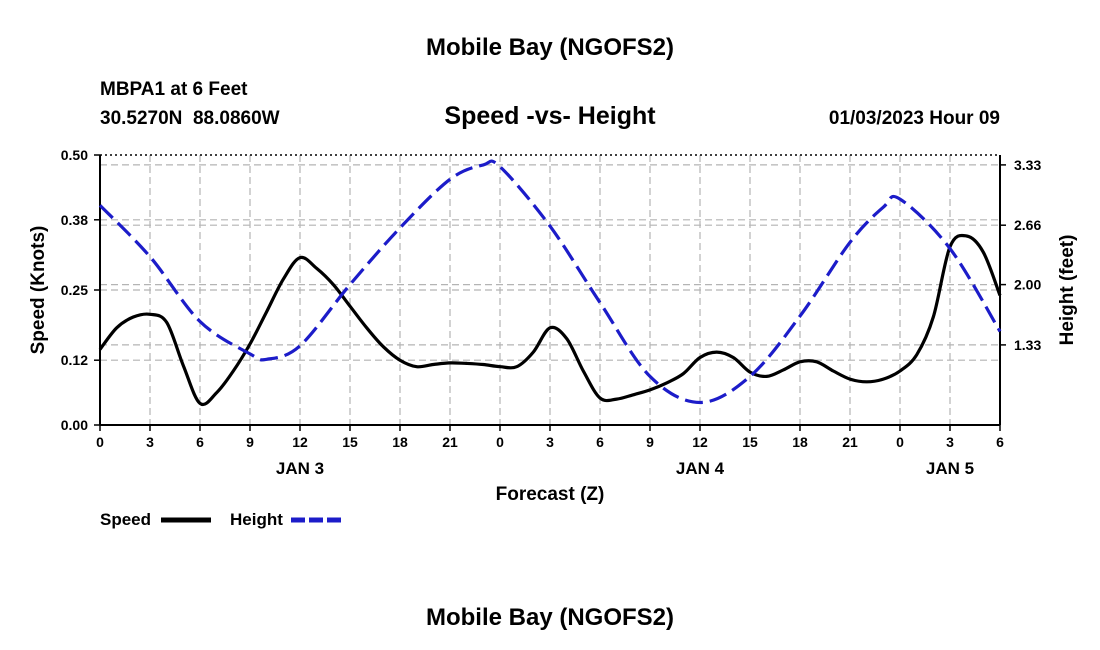 The image size is (1100, 650). Describe the element at coordinates (300, 468) in the screenshot. I see `date-label: JAN 3` at that location.